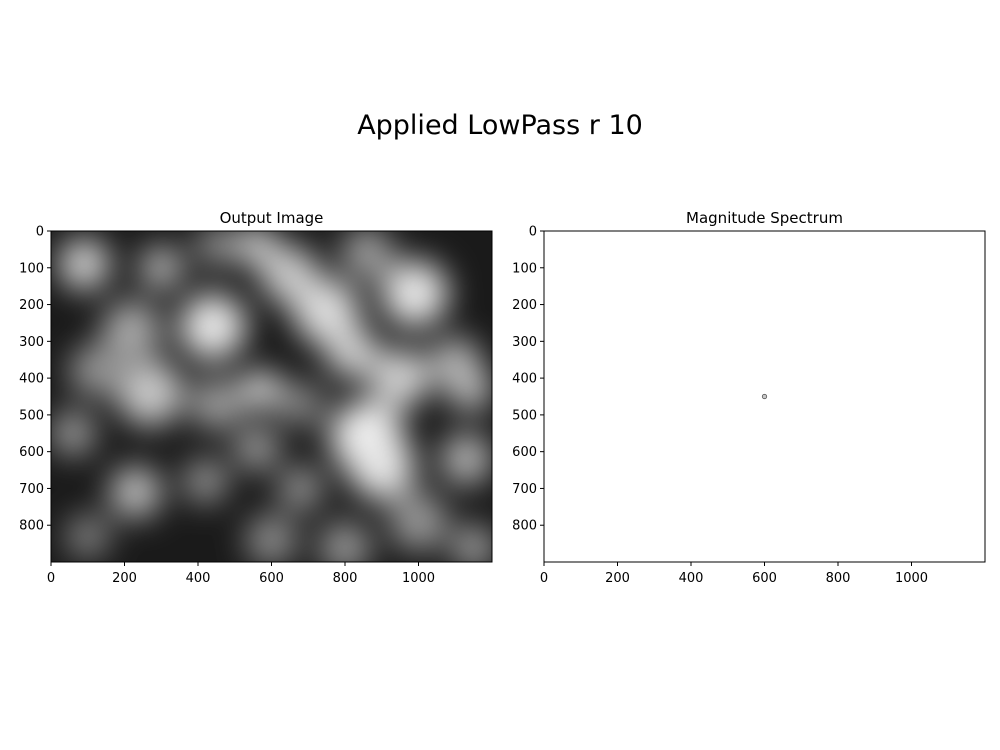 This screenshot has height=750, width=1000. Describe the element at coordinates (524, 342) in the screenshot. I see `magnitude-spectrum-ytick-label: 300` at that location.